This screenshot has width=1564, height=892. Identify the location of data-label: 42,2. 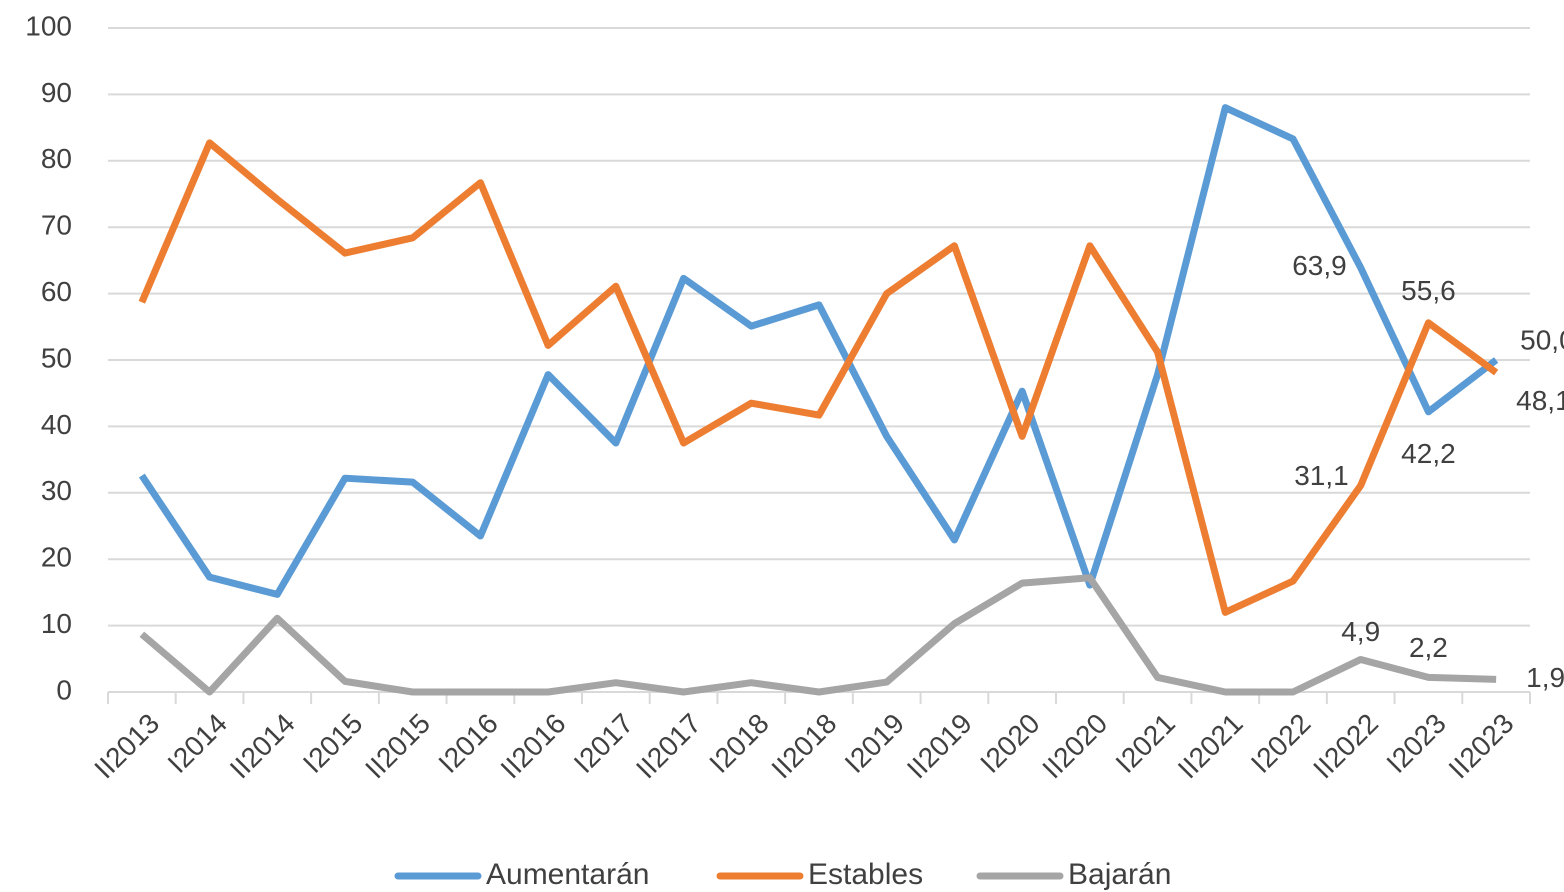
(1428, 453).